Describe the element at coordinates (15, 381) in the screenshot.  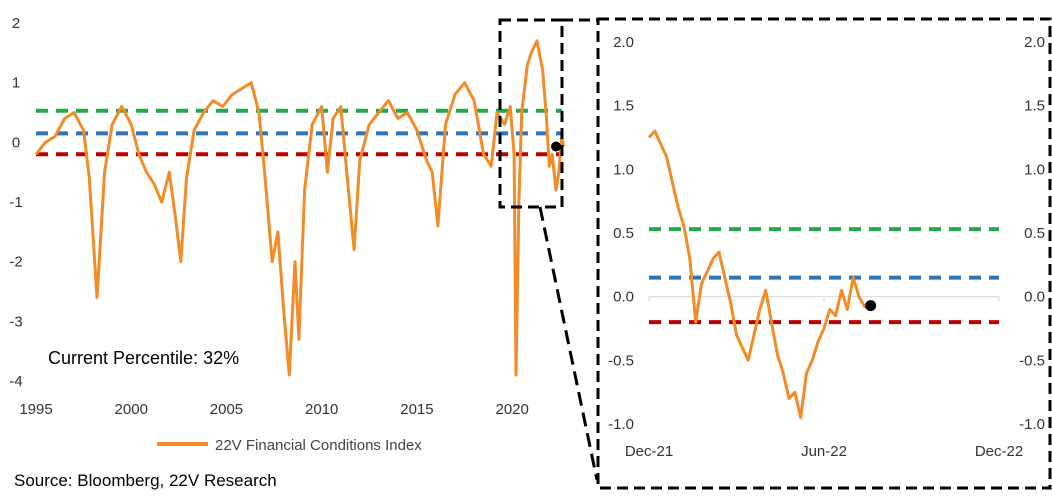
I see `main-y-tick-label: -4` at that location.